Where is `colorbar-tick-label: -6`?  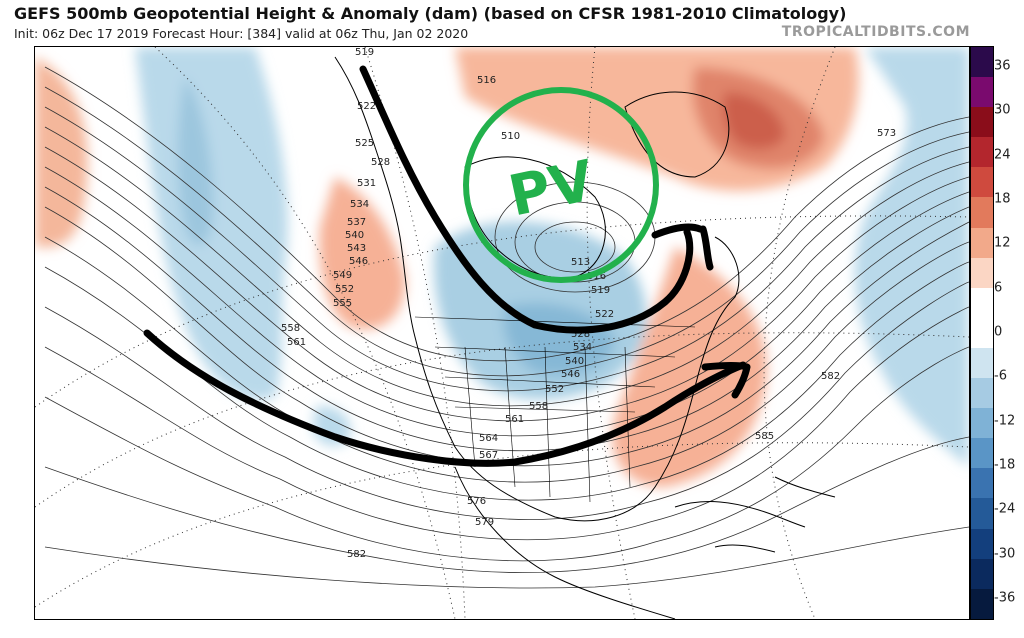 colorbar-tick-label: -6 is located at coordinates (1000, 376).